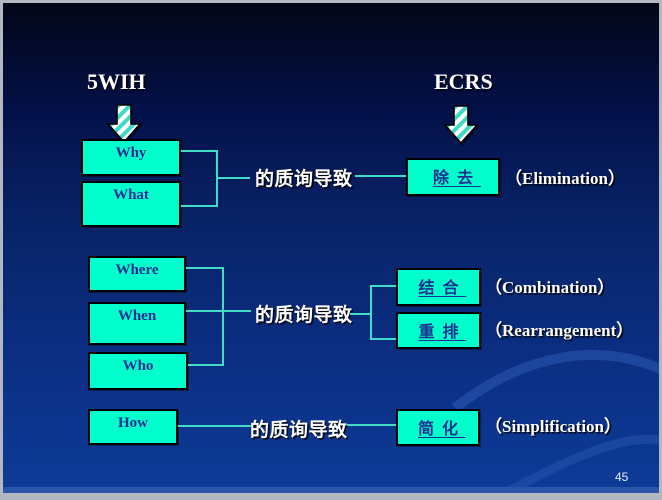 Image resolution: width=662 pixels, height=500 pixels. I want to click on box-rearrangement-cn: 重排, so click(438, 330).